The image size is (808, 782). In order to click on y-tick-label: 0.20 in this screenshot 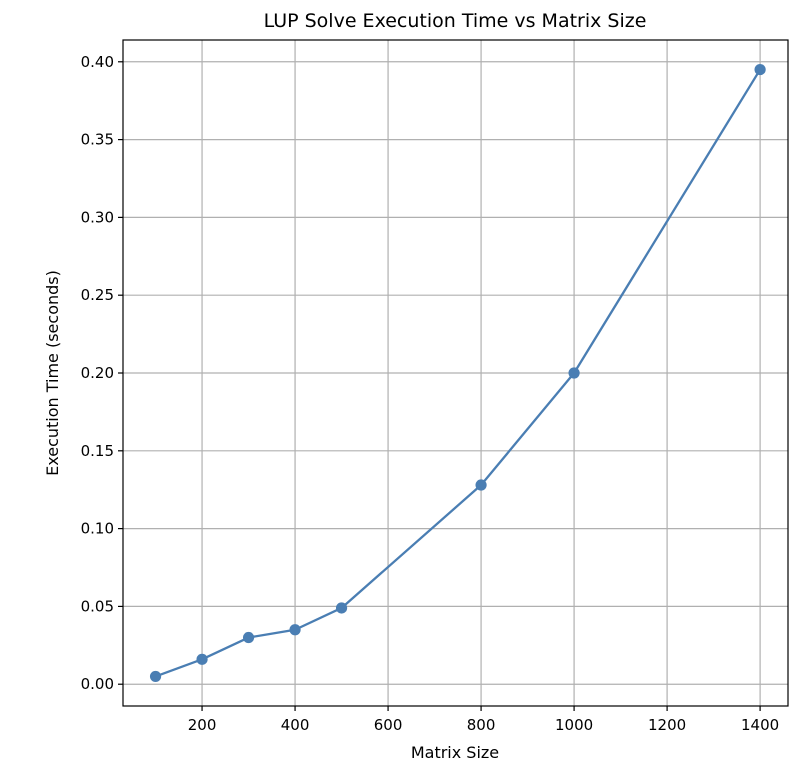, I will do `click(97, 373)`.